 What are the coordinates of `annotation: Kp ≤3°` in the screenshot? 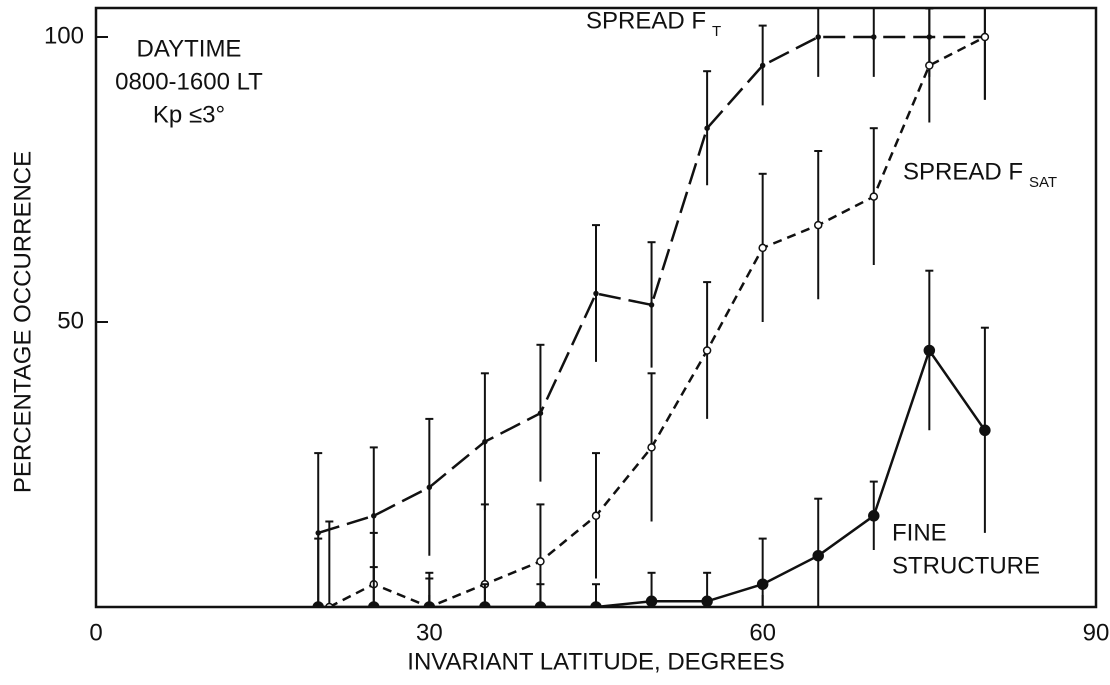 It's located at (189, 114).